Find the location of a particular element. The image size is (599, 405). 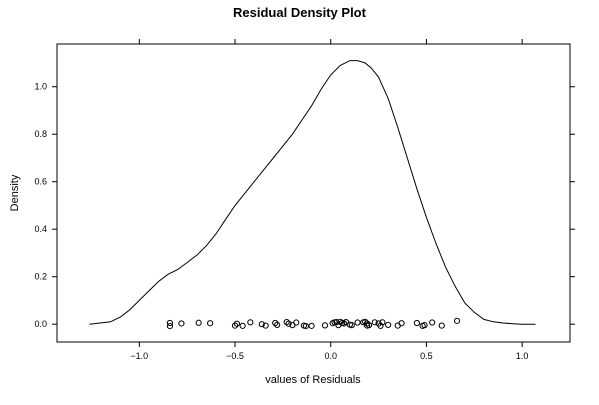

x-tick-label: 1.0 is located at coordinates (522, 356).